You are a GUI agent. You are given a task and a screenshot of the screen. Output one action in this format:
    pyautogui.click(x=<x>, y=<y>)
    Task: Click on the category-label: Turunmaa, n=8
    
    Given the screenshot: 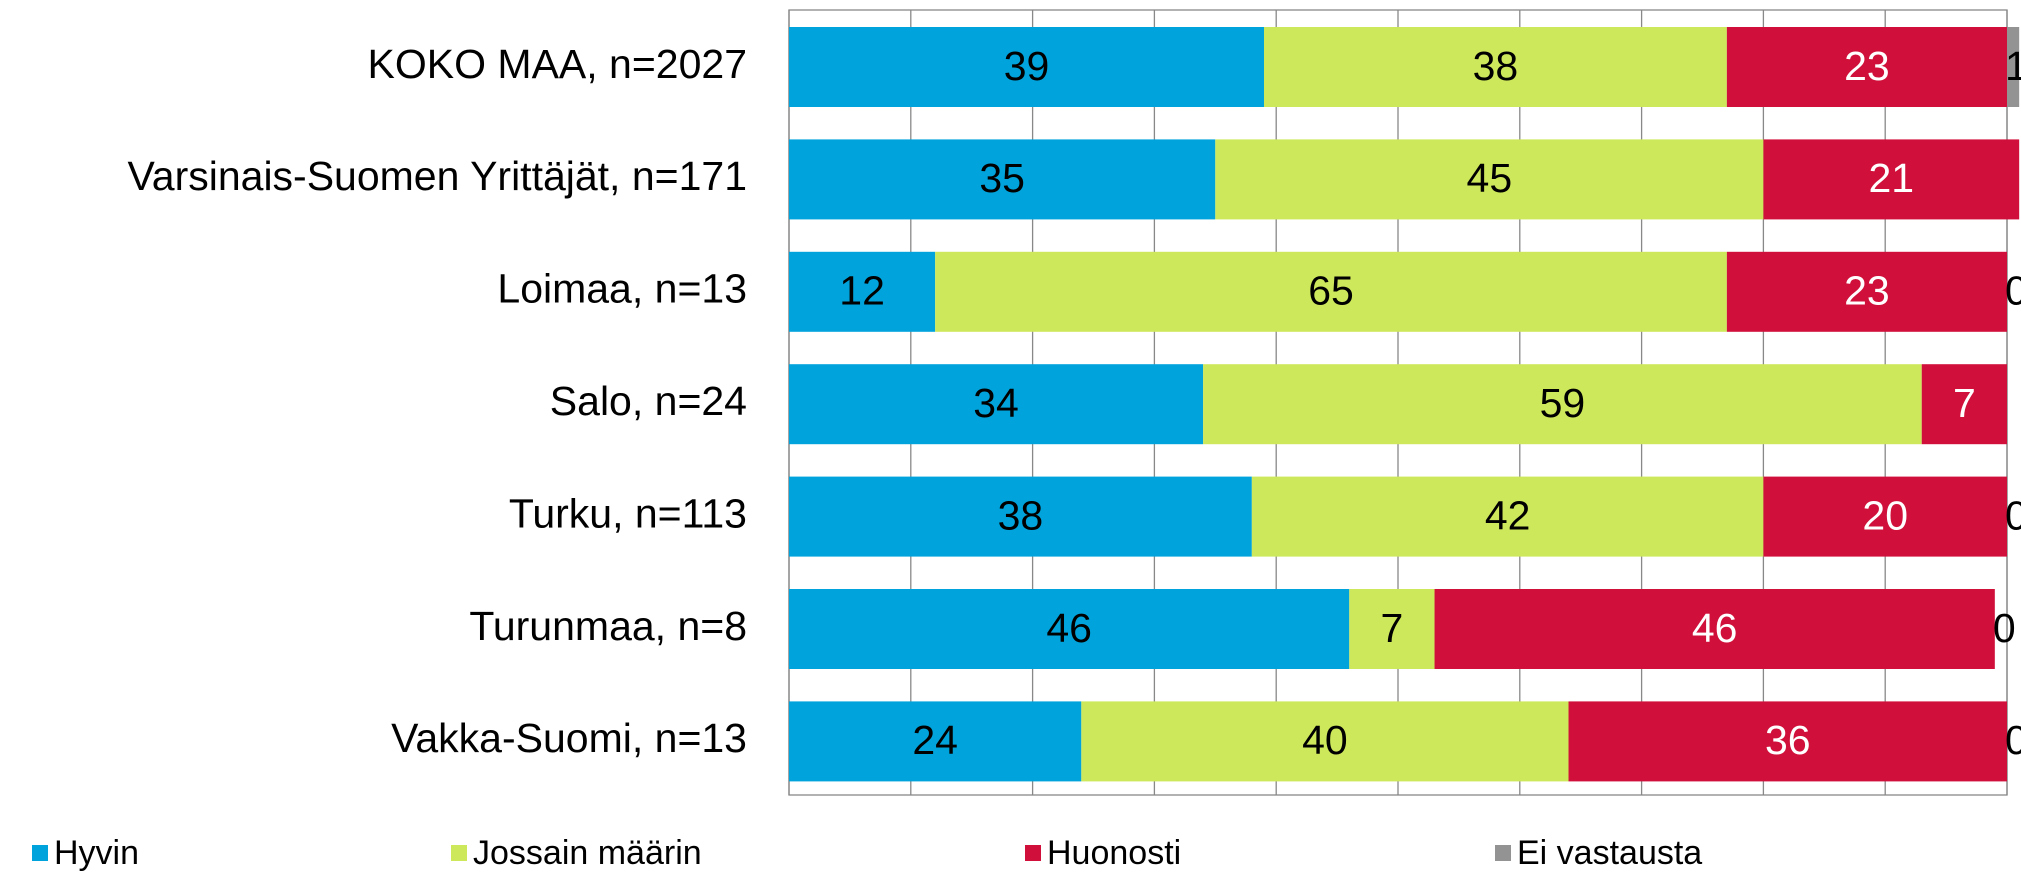 What is the action you would take?
    pyautogui.click(x=608, y=626)
    